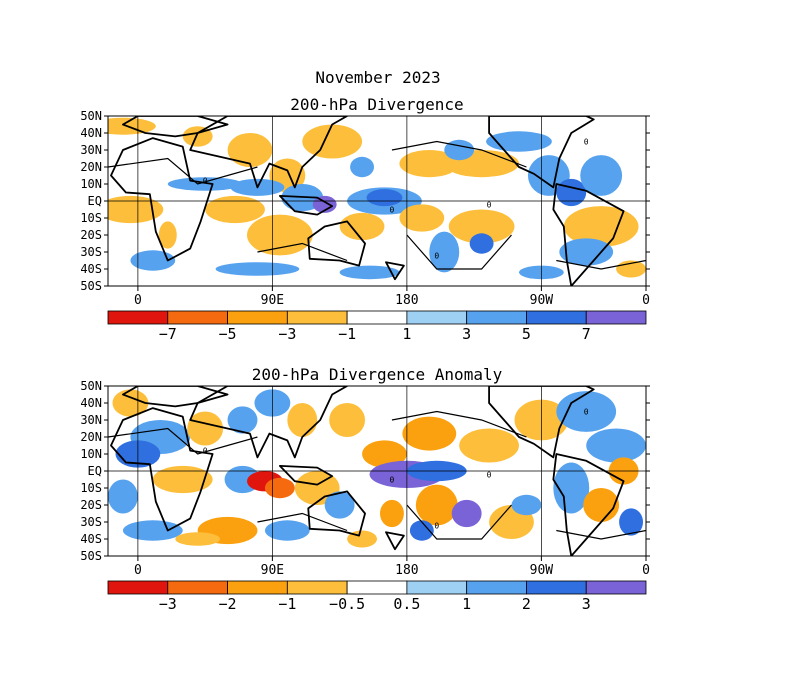  Describe the element at coordinates (228, 334) in the screenshot. I see `colorbar-label: −5` at that location.